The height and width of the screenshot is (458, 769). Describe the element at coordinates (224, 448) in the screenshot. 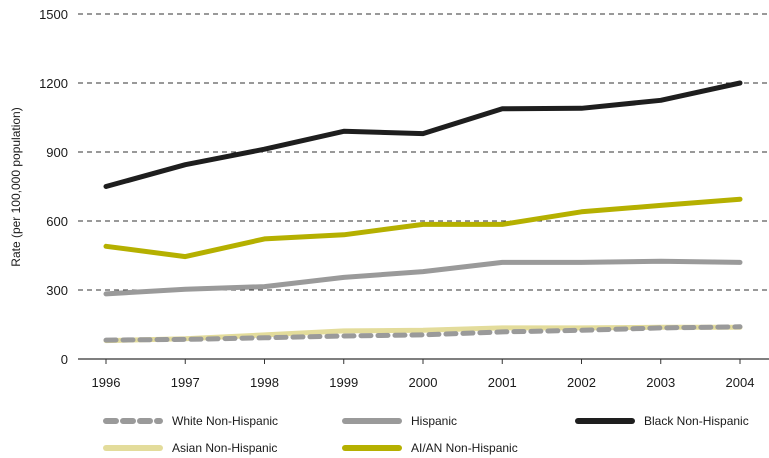

I see `legend-label: Asian Non-Hispanic` at that location.